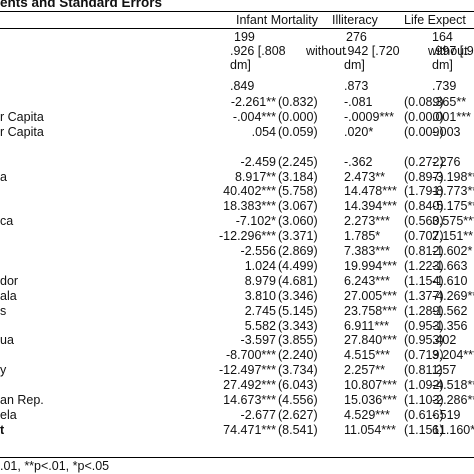  Describe the element at coordinates (249, 191) in the screenshot. I see `coef-infant-mortality: 40.402***` at that location.